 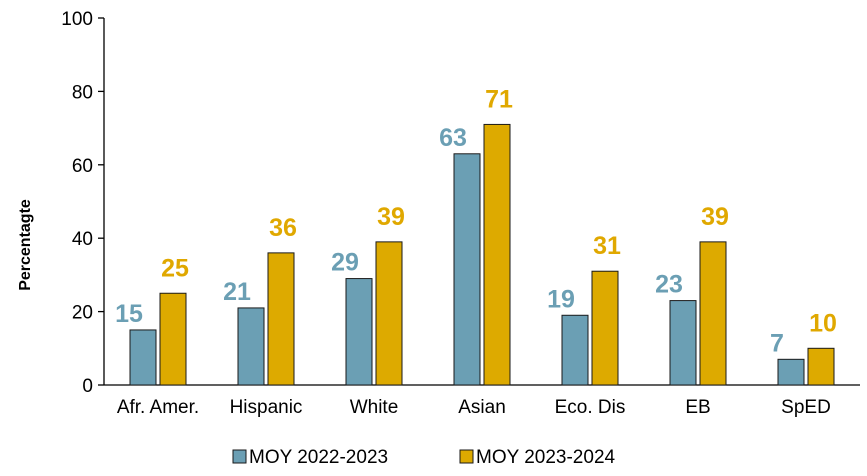 What do you see at coordinates (318, 457) in the screenshot?
I see `legend-entry: MOY 2022-2023` at bounding box center [318, 457].